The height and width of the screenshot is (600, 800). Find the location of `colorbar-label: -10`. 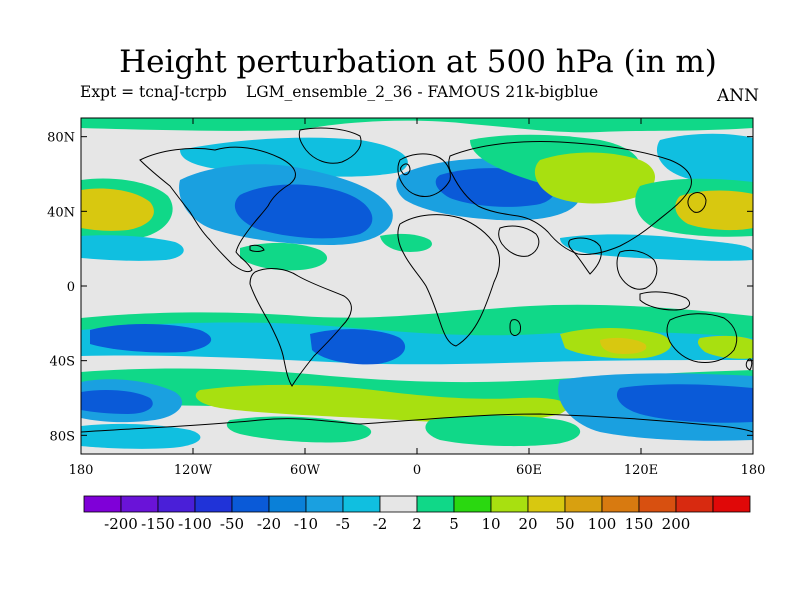

colorbar-label: -10 is located at coordinates (306, 524).